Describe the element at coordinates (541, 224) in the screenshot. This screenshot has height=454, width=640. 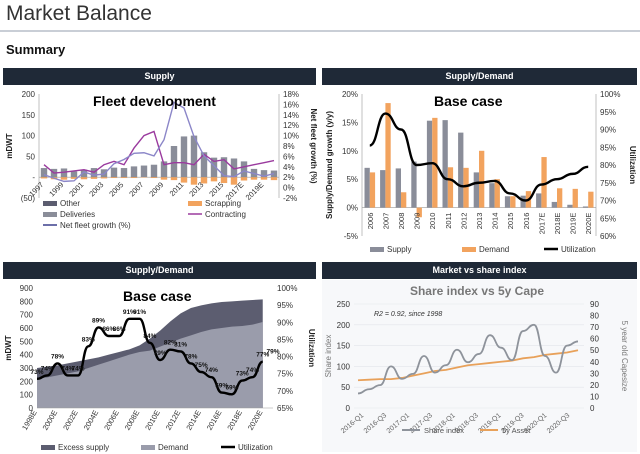
I see `x-tick-label: 2017E` at that location.